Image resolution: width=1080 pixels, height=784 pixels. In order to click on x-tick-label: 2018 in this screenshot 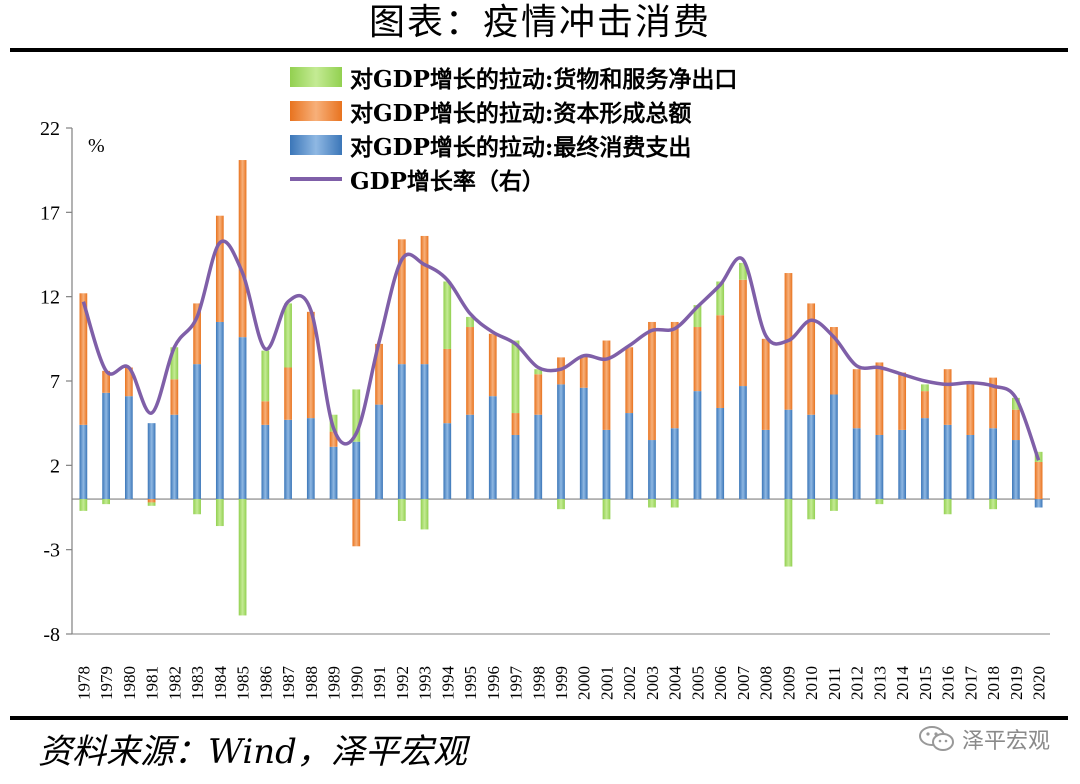, I will do `click(993, 683)`.